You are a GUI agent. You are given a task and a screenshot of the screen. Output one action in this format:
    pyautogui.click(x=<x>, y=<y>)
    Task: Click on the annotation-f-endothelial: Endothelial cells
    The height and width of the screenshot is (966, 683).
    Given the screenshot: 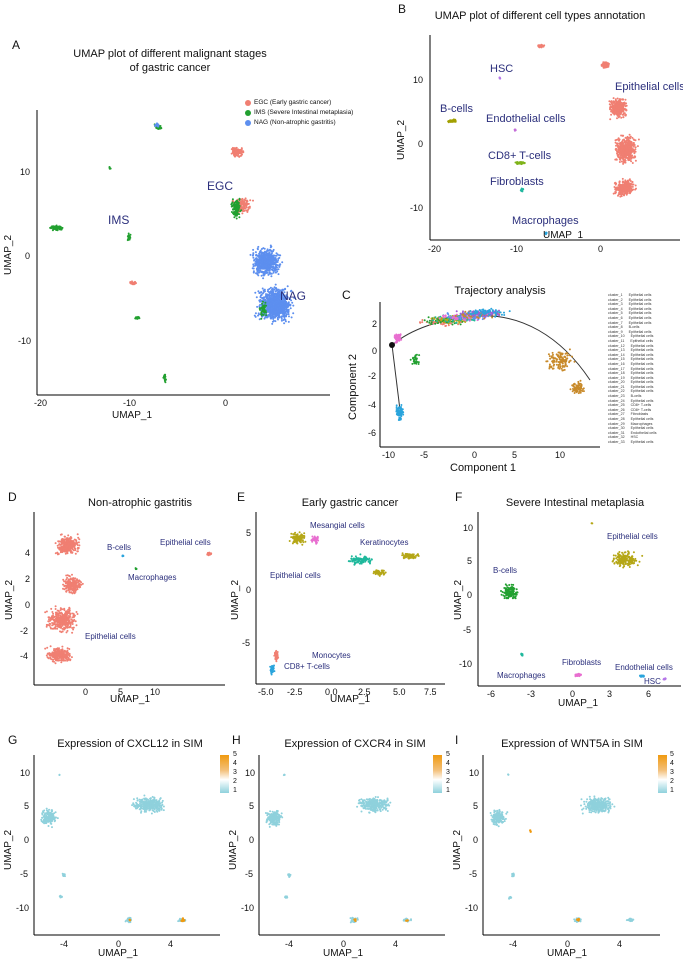 What is the action you would take?
    pyautogui.click(x=644, y=667)
    